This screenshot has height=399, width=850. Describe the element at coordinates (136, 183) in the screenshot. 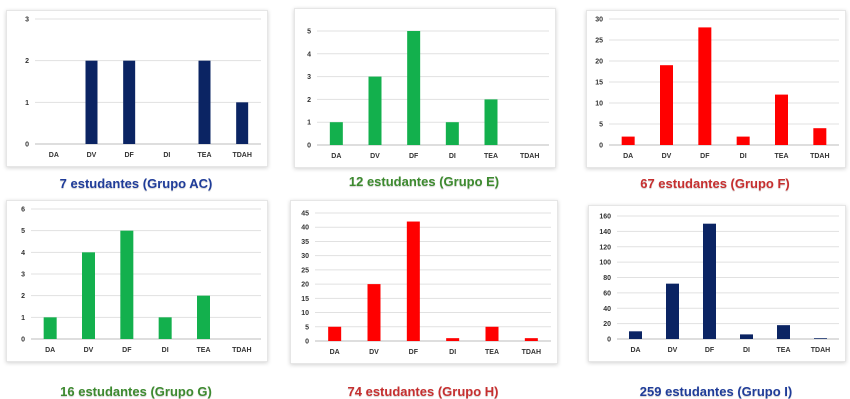

I see `chart-caption: 7 estudantes (Grupo AC)` at that location.